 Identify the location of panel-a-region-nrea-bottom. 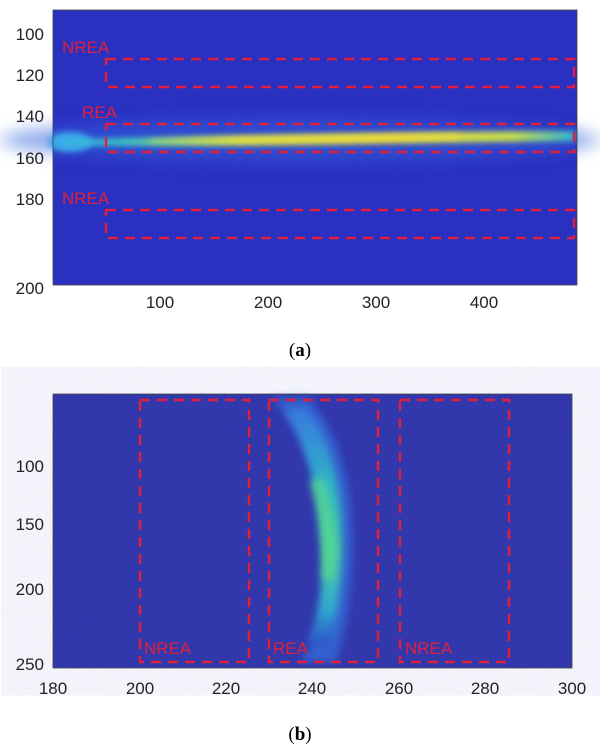
(340, 224).